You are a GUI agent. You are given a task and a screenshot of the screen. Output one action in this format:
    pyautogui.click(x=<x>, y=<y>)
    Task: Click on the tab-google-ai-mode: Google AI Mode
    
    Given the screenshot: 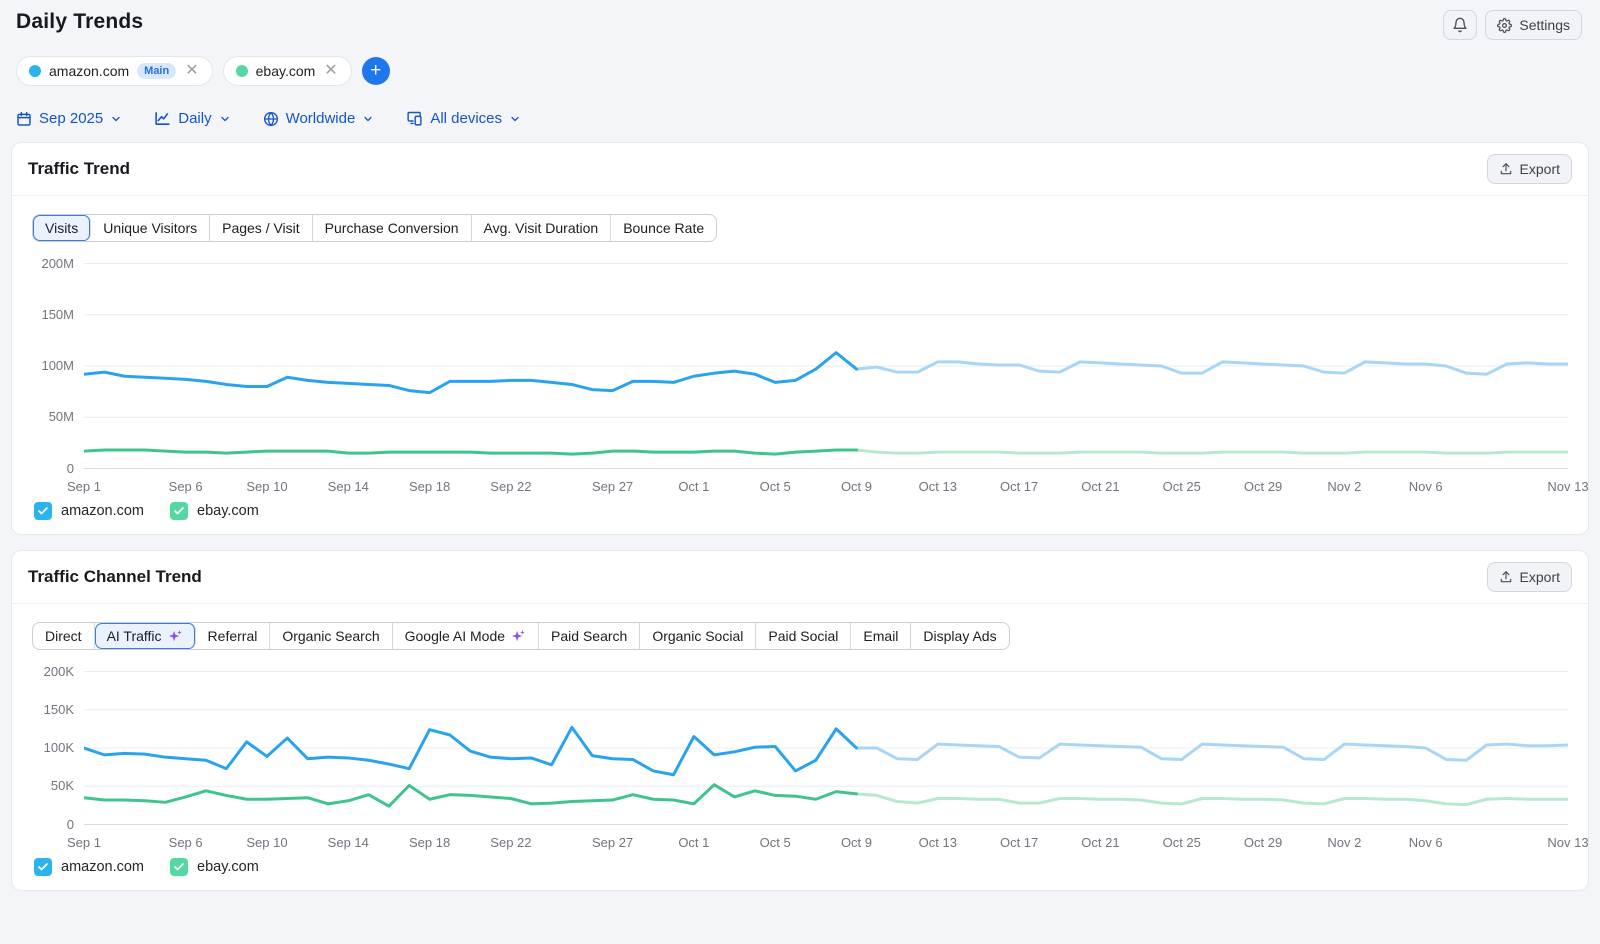 What is the action you would take?
    pyautogui.click(x=466, y=636)
    